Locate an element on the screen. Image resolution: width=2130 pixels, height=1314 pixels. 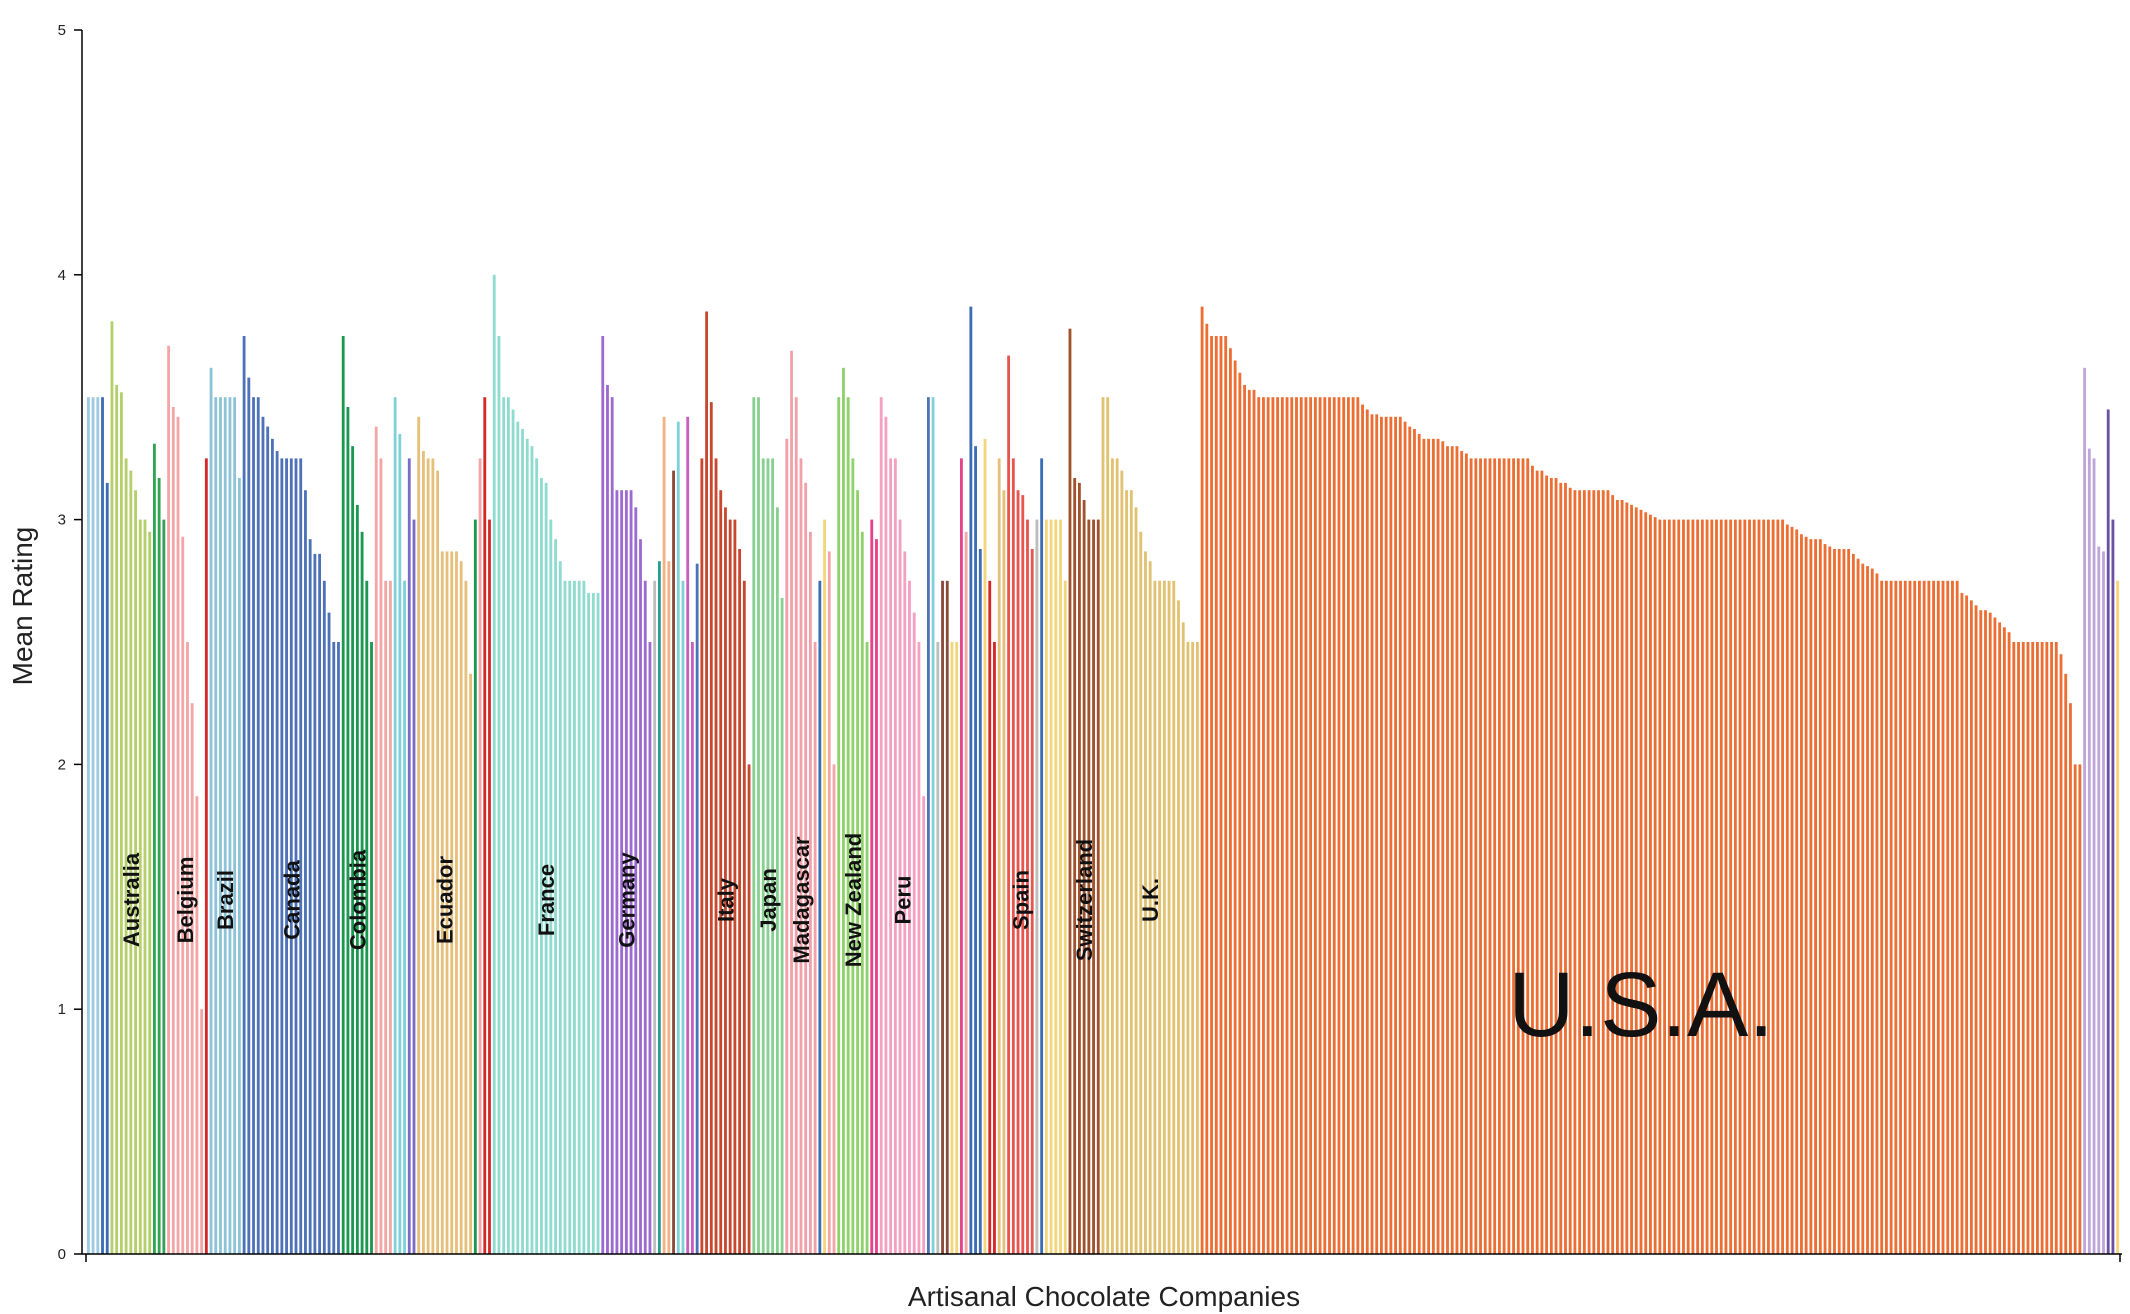
y-tick-label: 0 is located at coordinates (62, 1254).